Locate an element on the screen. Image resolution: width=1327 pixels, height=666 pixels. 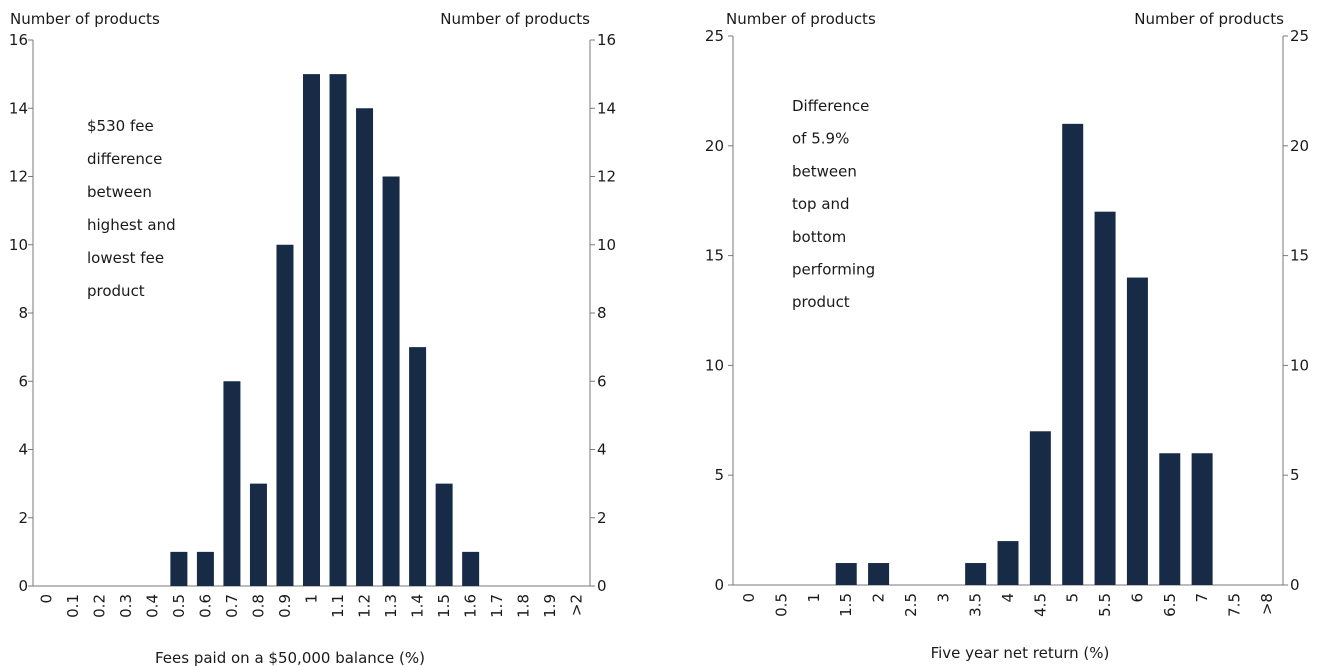
x-tick-label: 0.6 is located at coordinates (205, 606).